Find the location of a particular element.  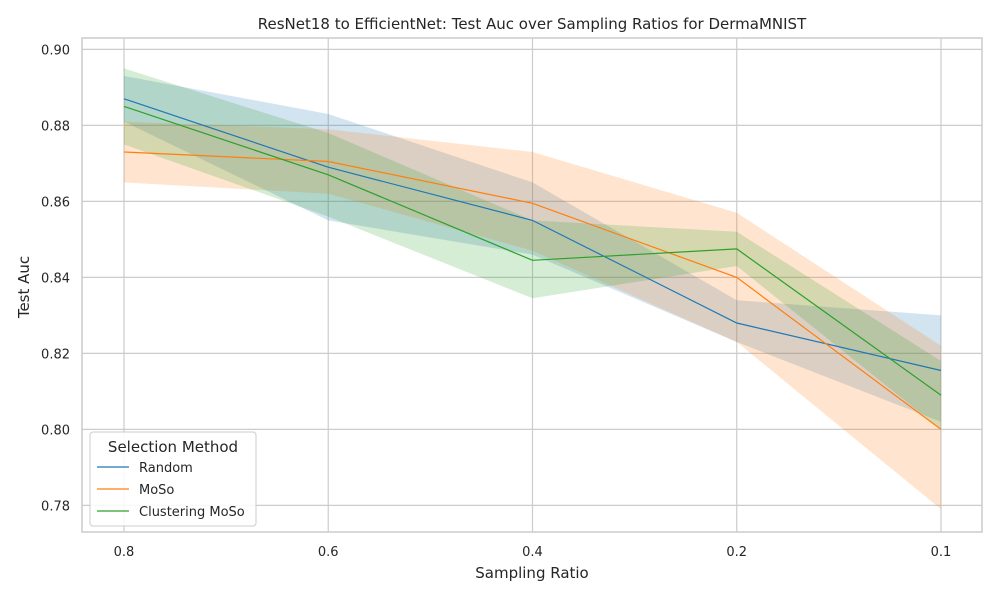

y-tick-label: 0.78 is located at coordinates (55, 506).